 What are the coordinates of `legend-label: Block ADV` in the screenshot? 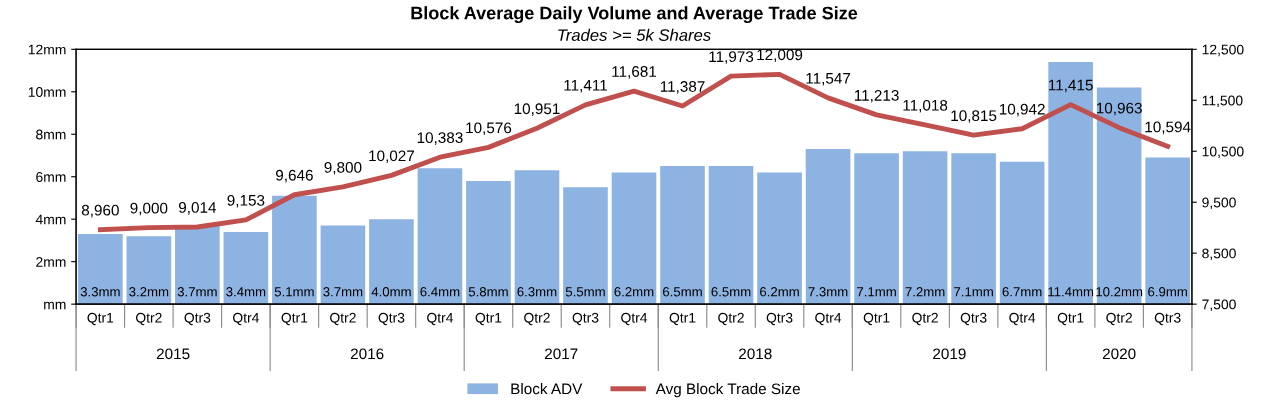 It's located at (547, 389).